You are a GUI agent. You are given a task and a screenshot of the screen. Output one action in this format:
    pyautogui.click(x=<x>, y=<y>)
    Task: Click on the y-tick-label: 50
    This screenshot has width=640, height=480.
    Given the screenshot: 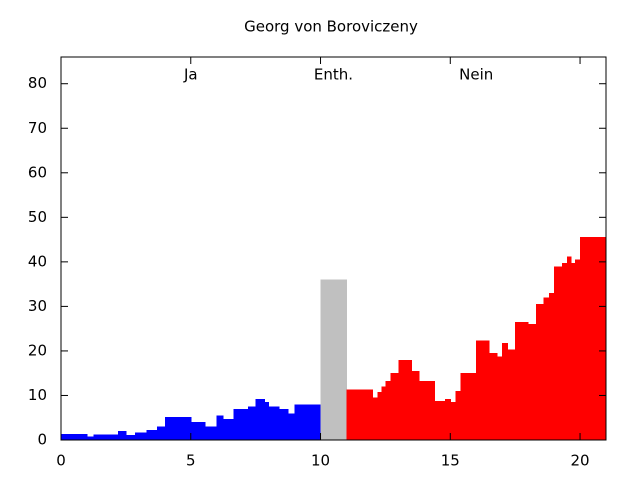 What is the action you would take?
    pyautogui.click(x=37, y=217)
    